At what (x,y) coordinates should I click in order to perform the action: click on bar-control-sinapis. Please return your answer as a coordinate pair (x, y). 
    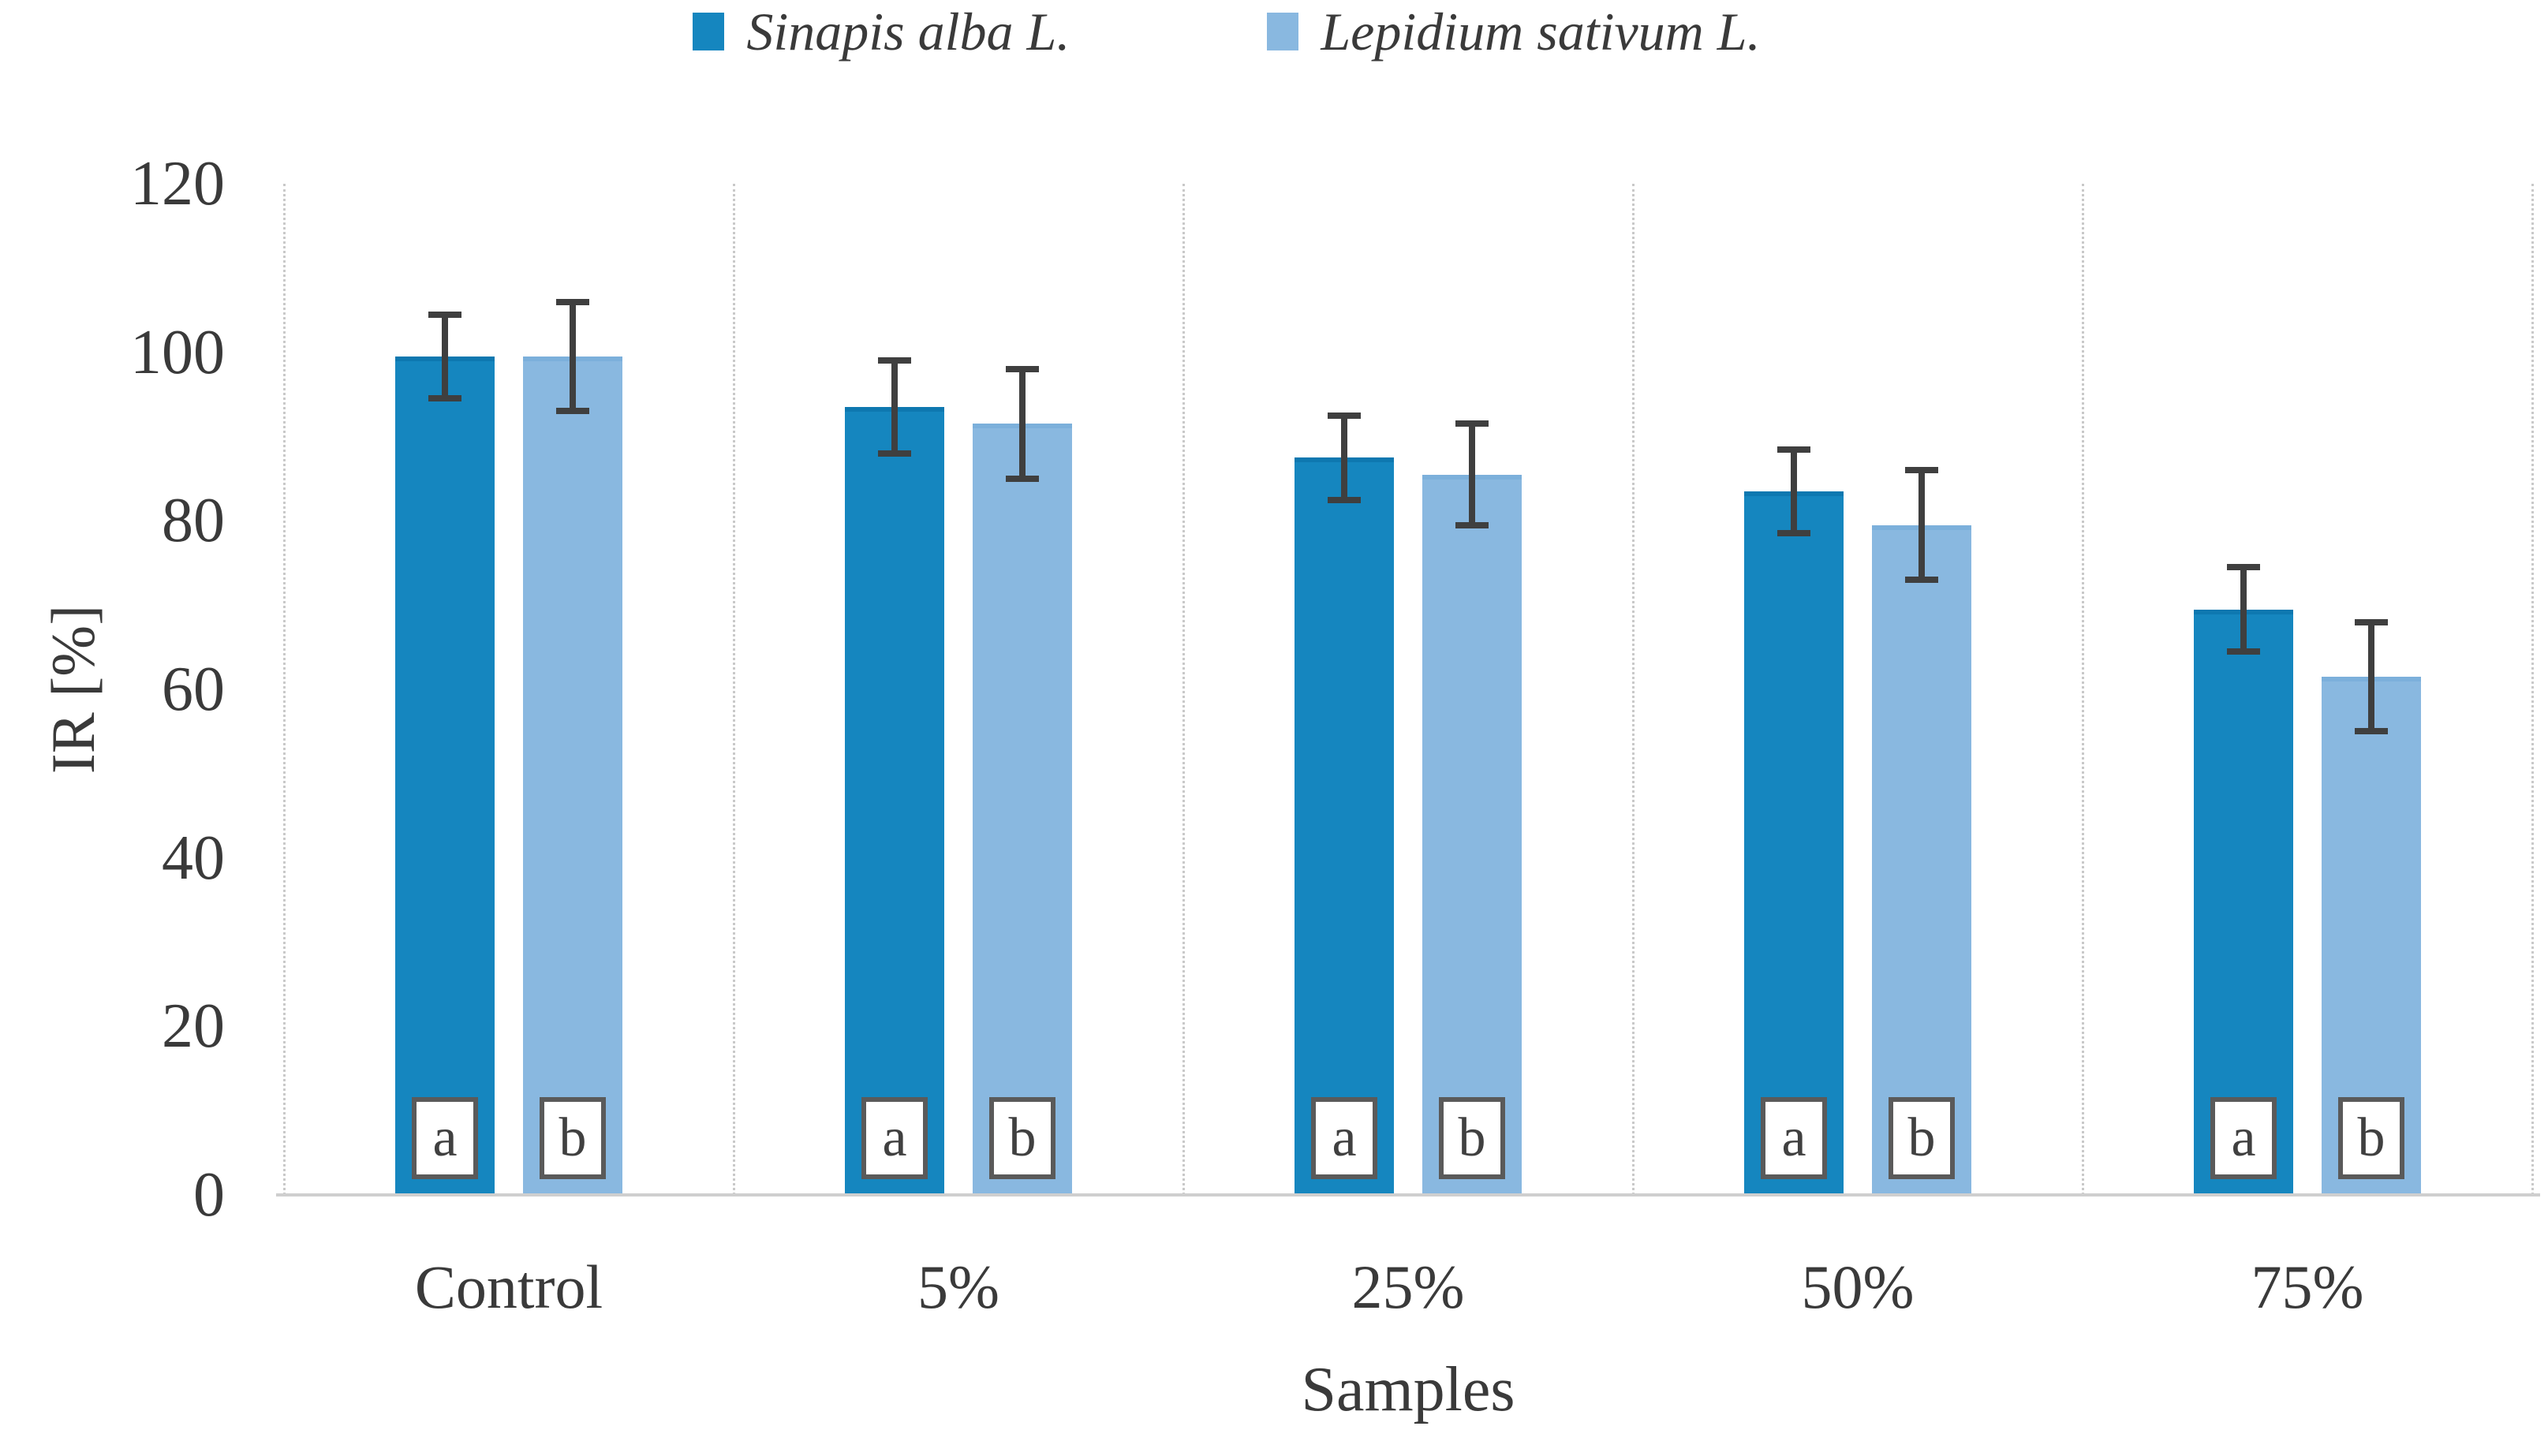
    Looking at the image, I should click on (445, 776).